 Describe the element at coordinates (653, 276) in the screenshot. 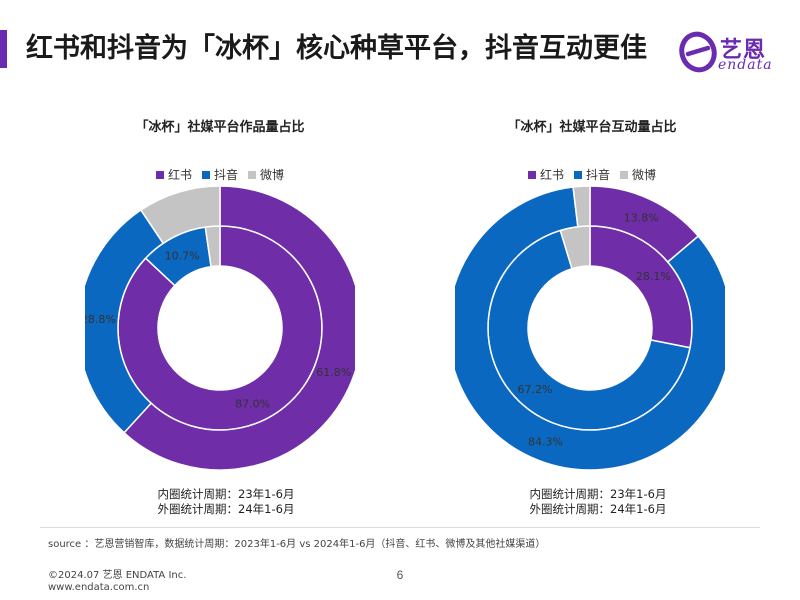

I see `inner-ring-label-hongshu: 28.1%` at that location.